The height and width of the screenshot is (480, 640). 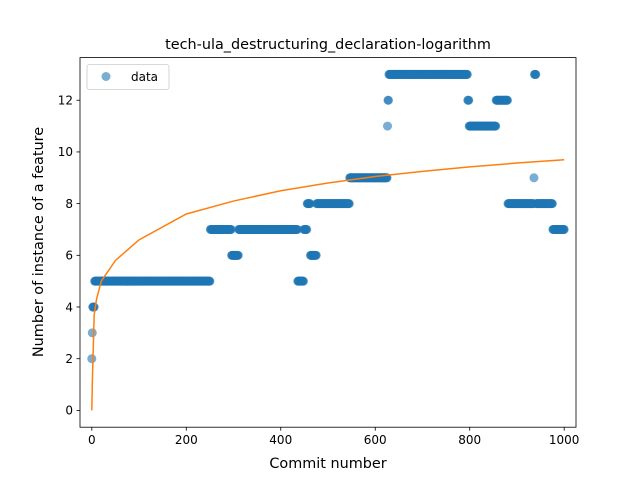 What do you see at coordinates (106, 76) in the screenshot?
I see `legend-marker-icon` at bounding box center [106, 76].